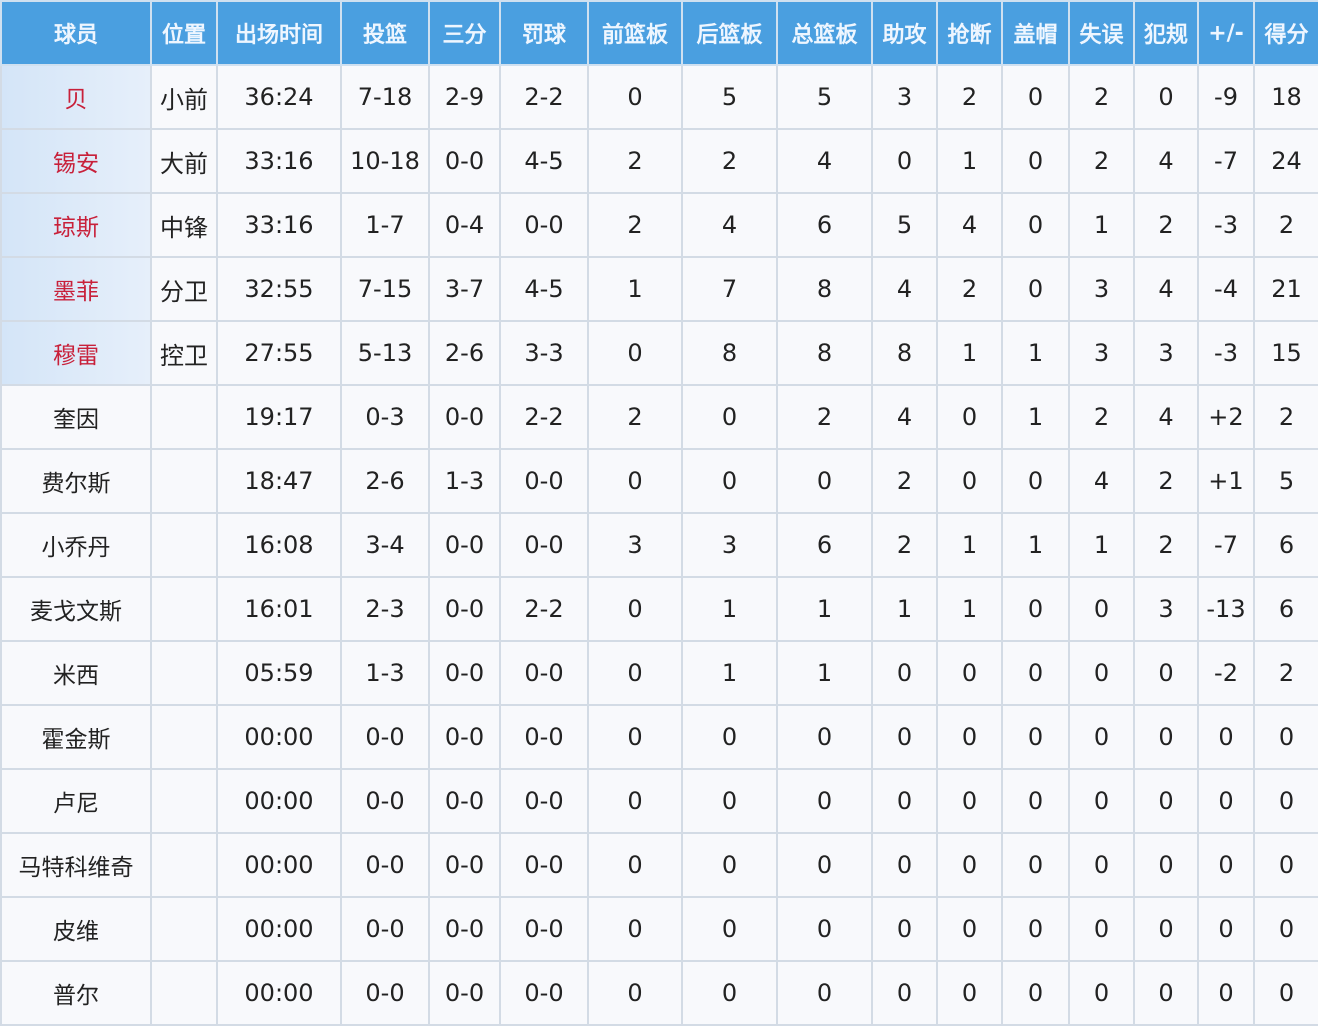 The height and width of the screenshot is (1026, 1318). I want to click on header-free-throws: 罚球, so click(544, 33).